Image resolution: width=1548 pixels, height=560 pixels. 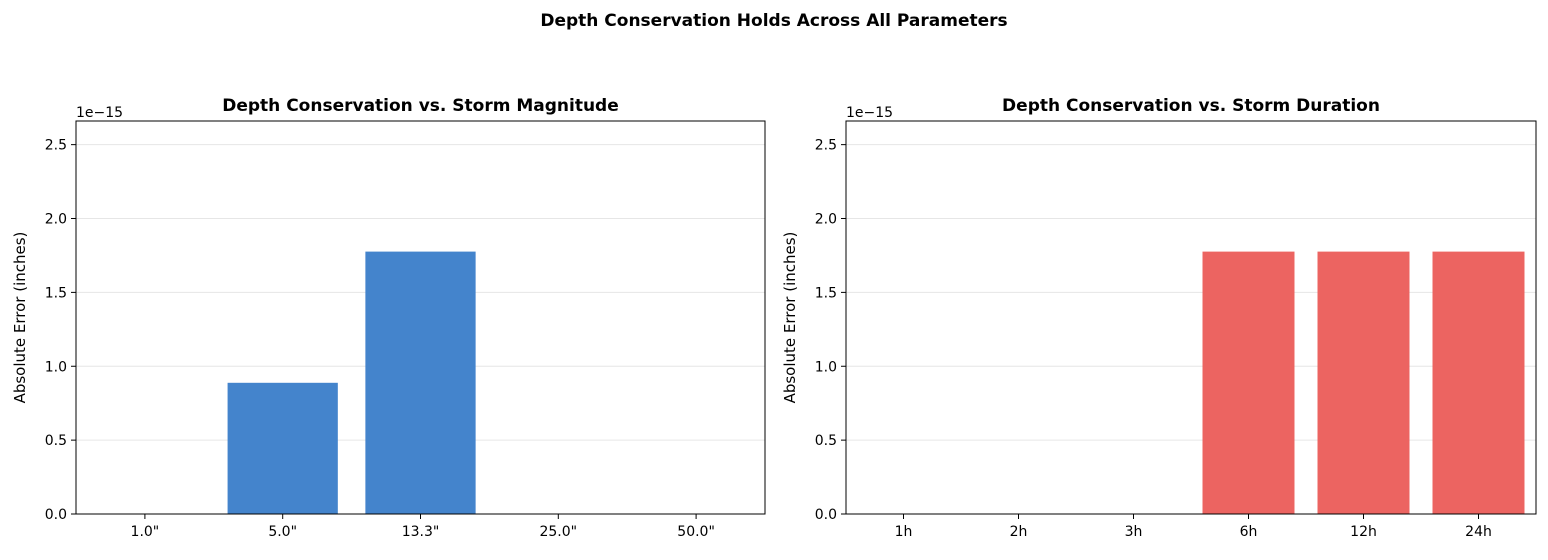 What do you see at coordinates (558, 532) in the screenshot?
I see `magnitude-xtick-label: 25.0"` at bounding box center [558, 532].